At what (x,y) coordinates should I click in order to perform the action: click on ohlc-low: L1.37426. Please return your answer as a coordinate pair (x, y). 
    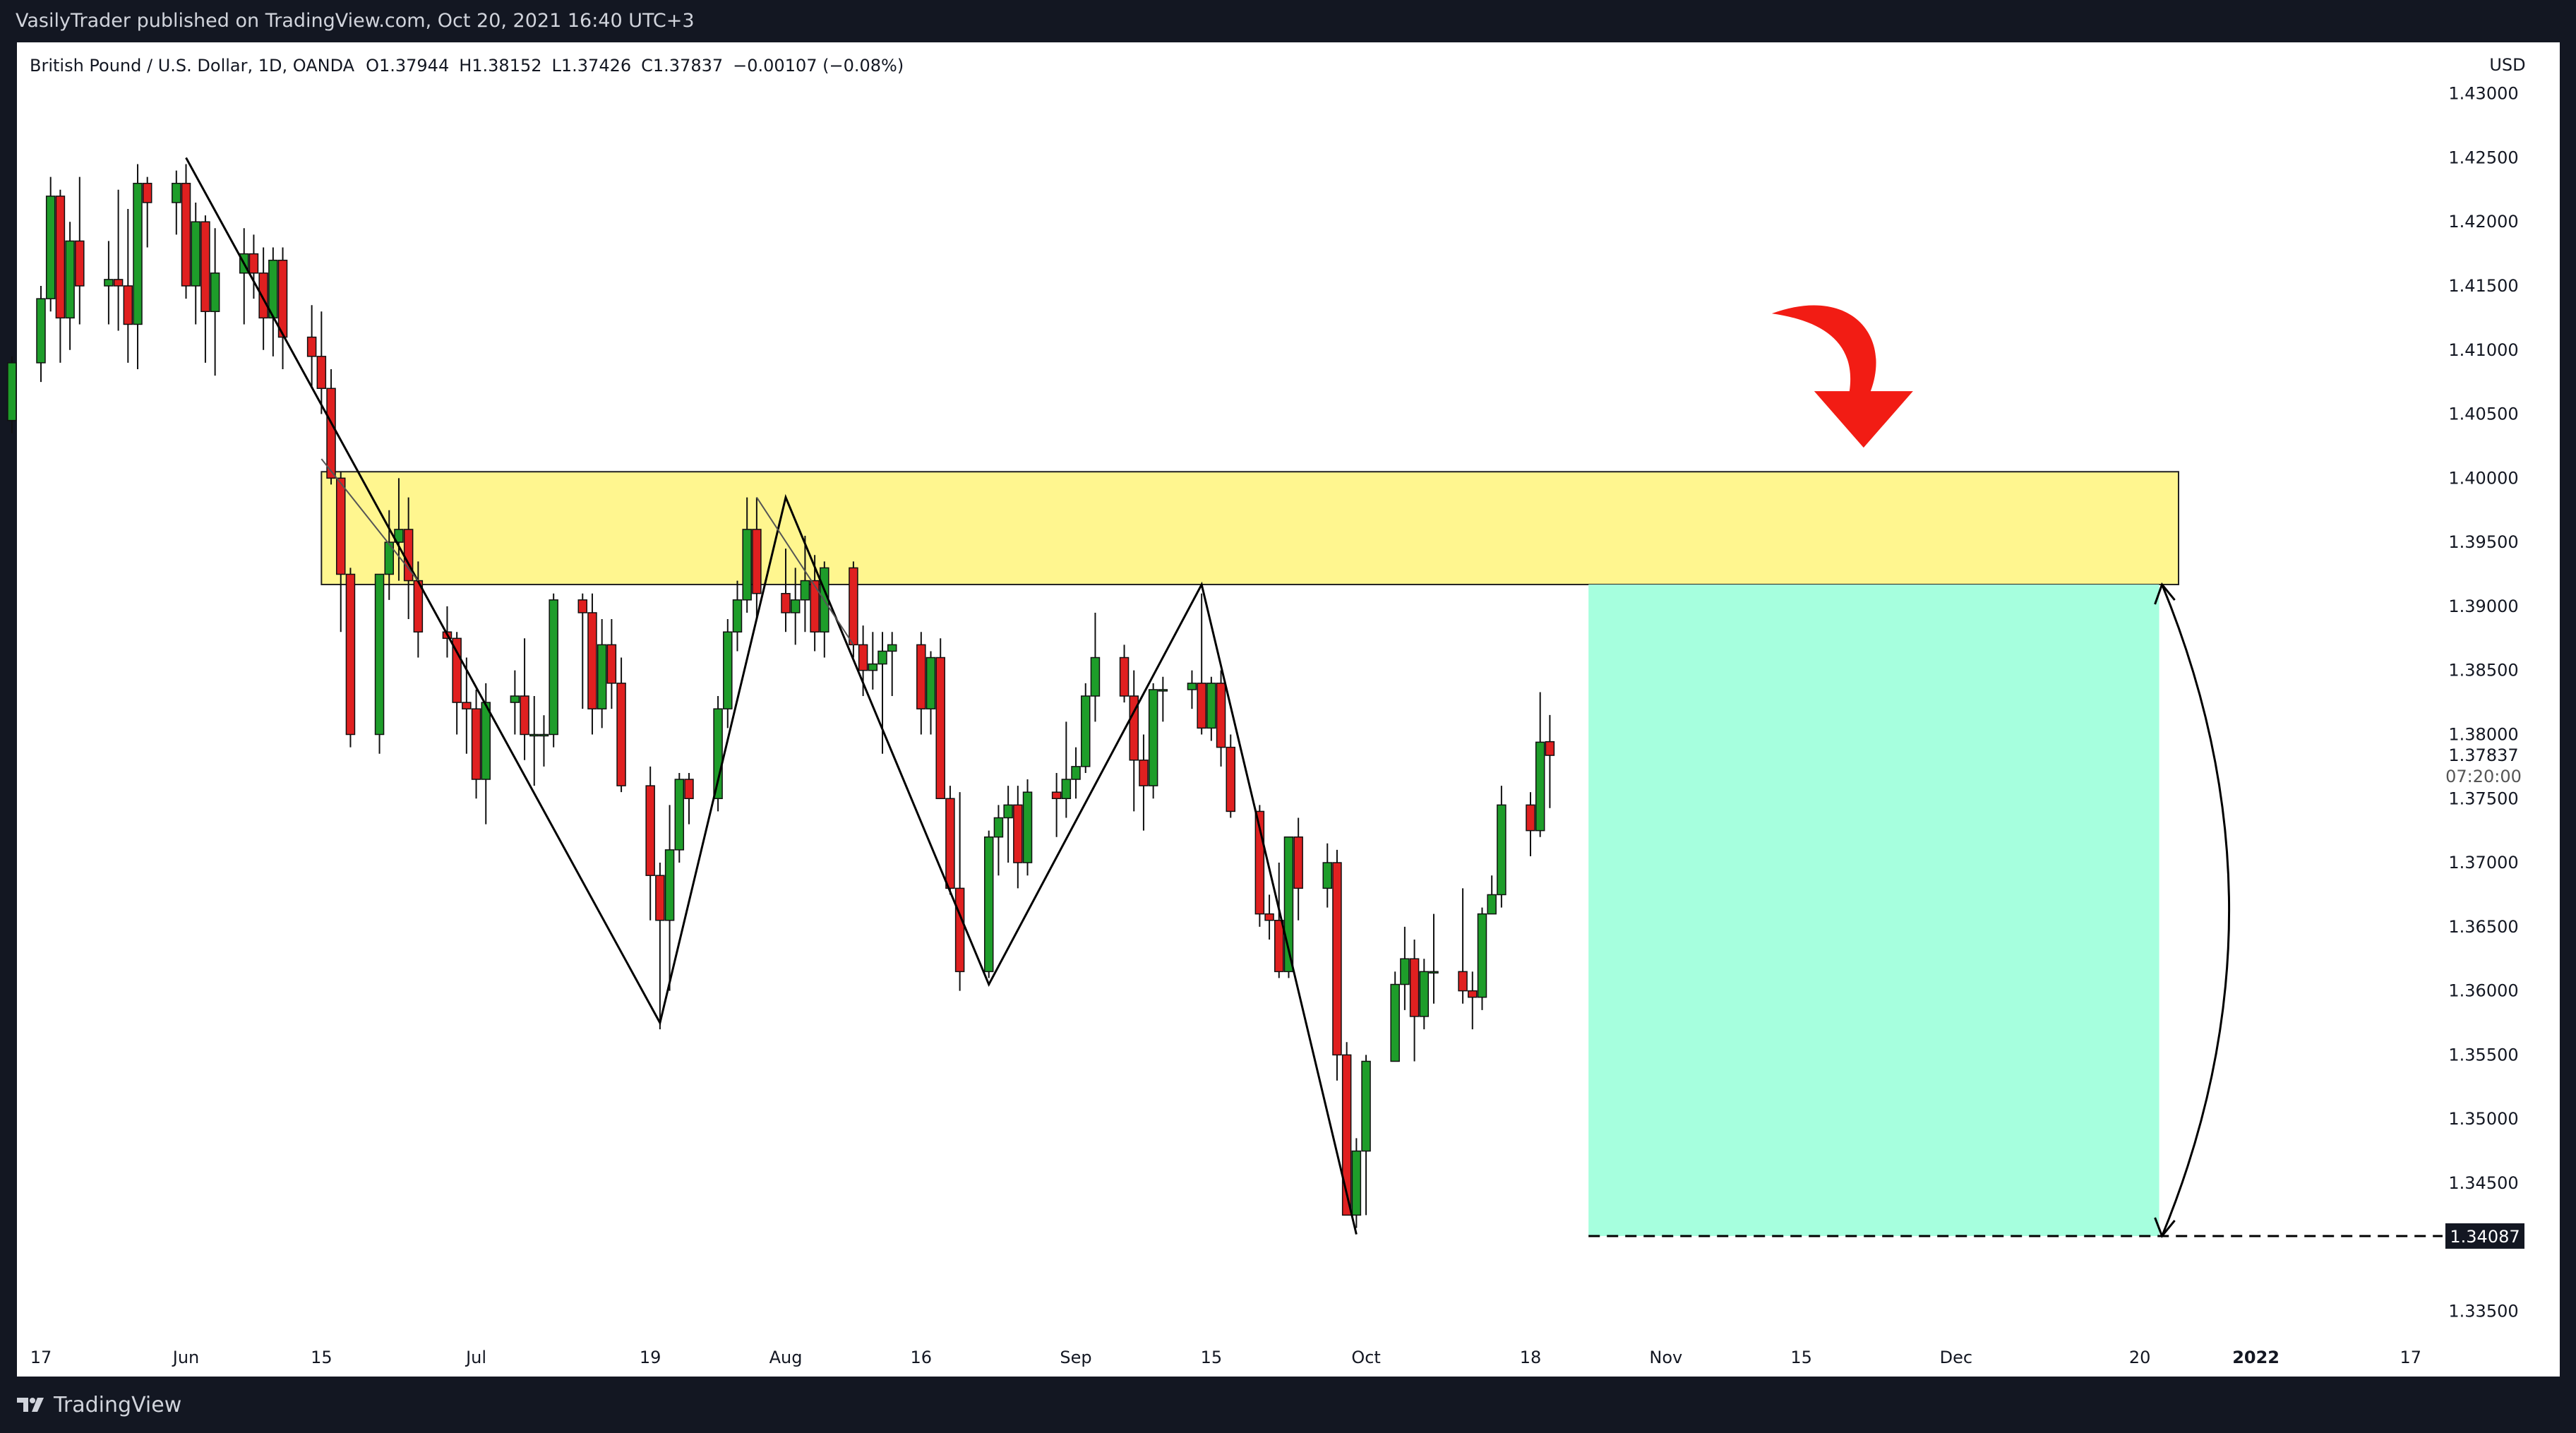
    Looking at the image, I should click on (592, 66).